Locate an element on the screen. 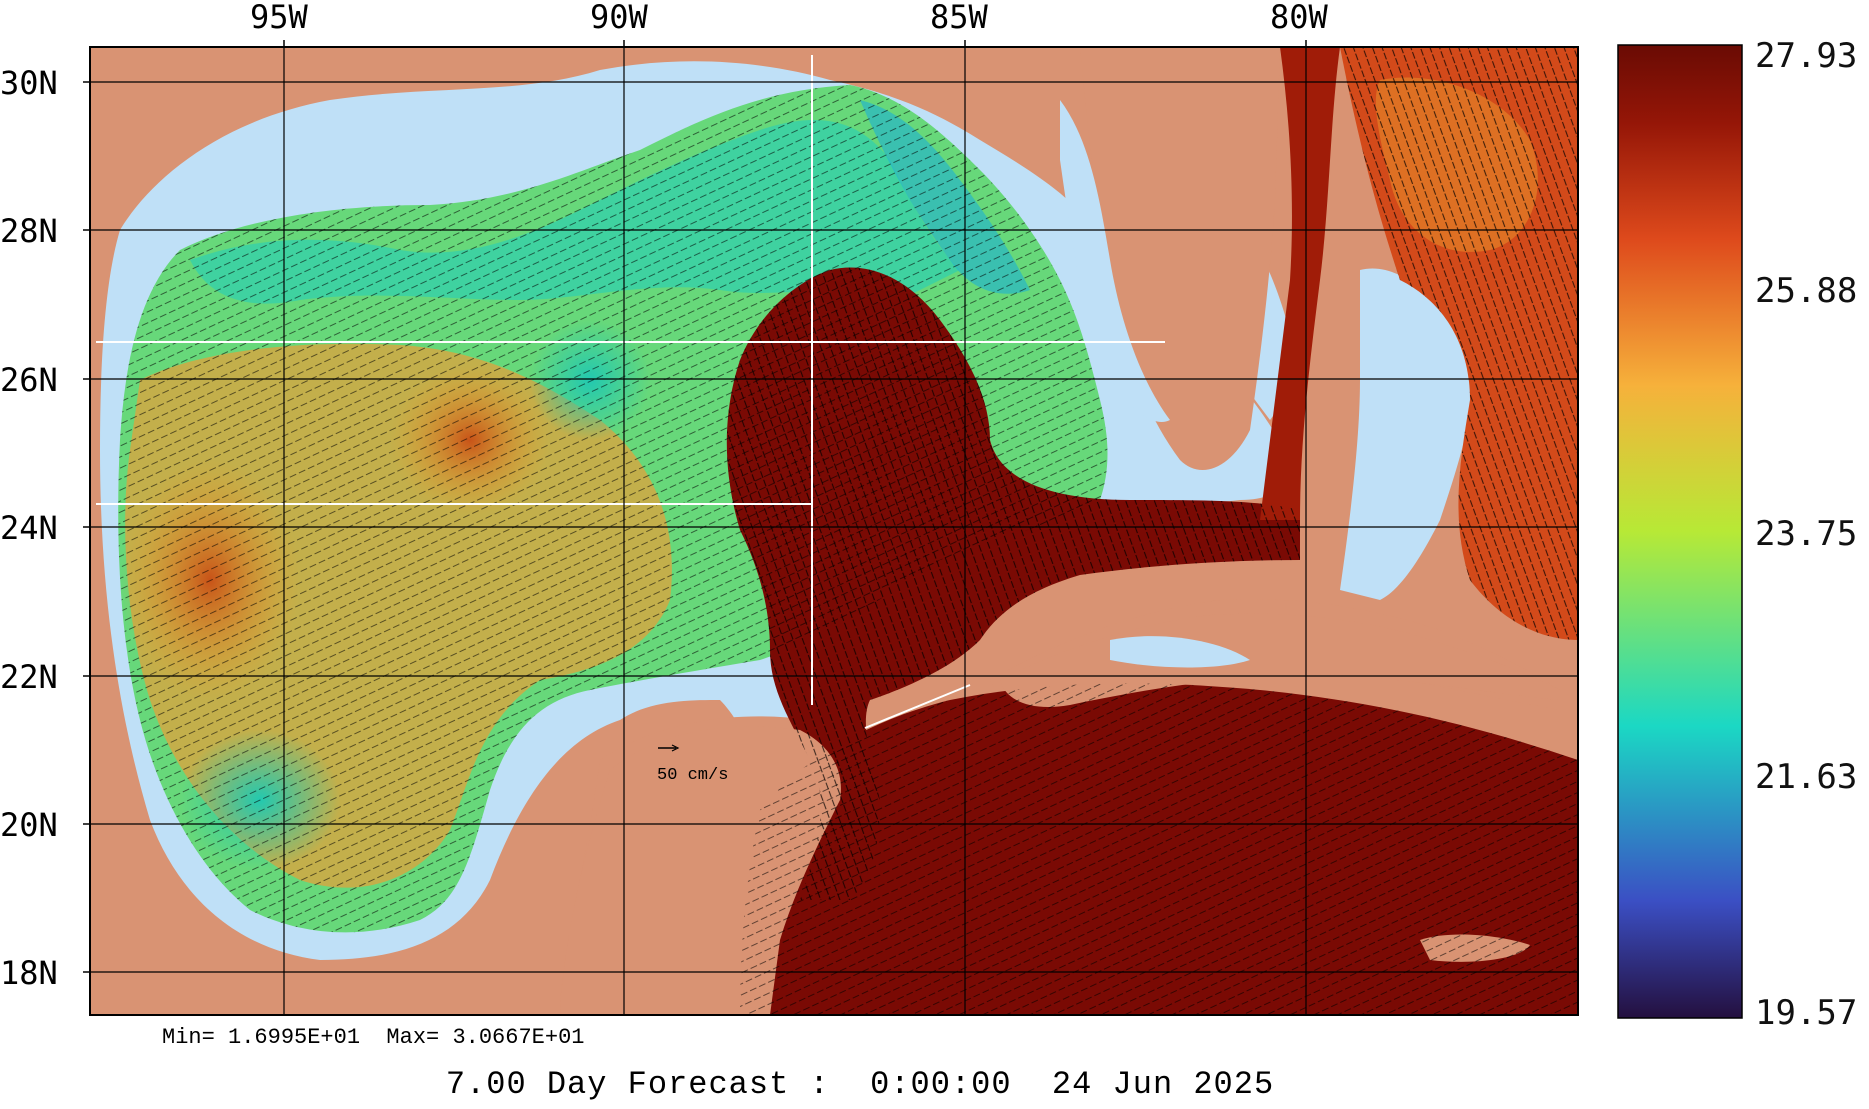 The height and width of the screenshot is (1109, 1869). lat-label-18n: 18N is located at coordinates (29, 973).